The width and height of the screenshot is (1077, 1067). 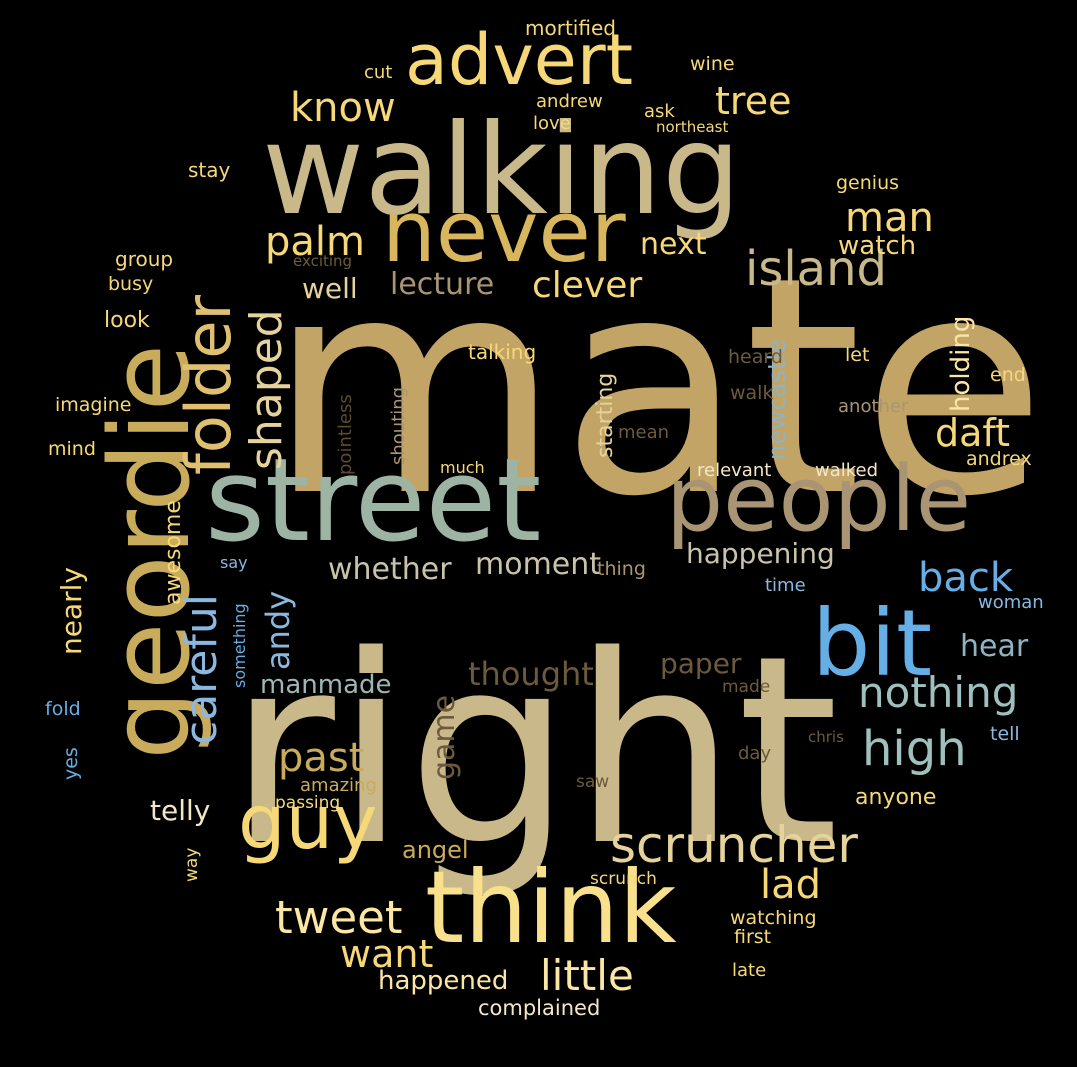 I want to click on word-group: group, so click(x=144, y=259).